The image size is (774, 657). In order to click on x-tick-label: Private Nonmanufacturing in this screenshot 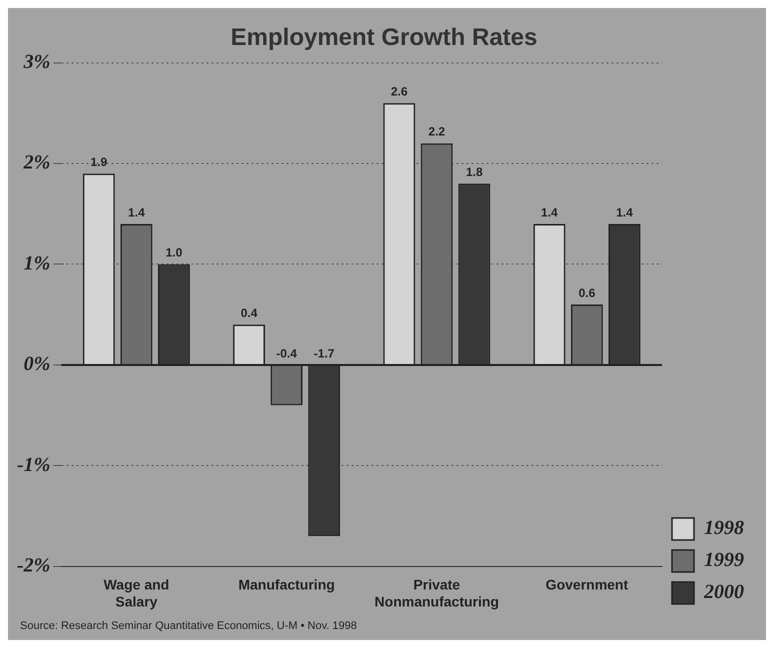, I will do `click(436, 593)`.